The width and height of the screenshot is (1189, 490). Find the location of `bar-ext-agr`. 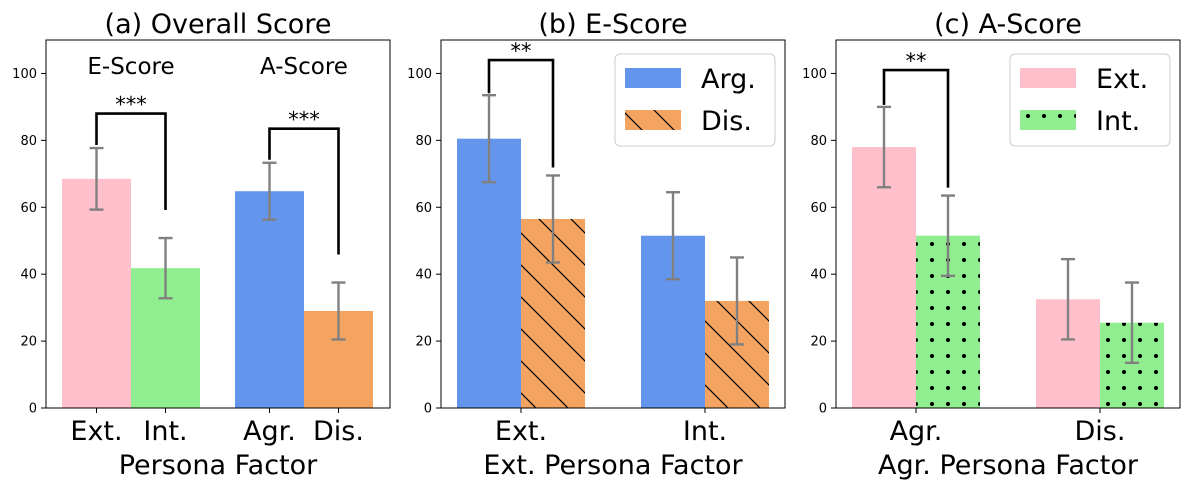

bar-ext-agr is located at coordinates (884, 277).